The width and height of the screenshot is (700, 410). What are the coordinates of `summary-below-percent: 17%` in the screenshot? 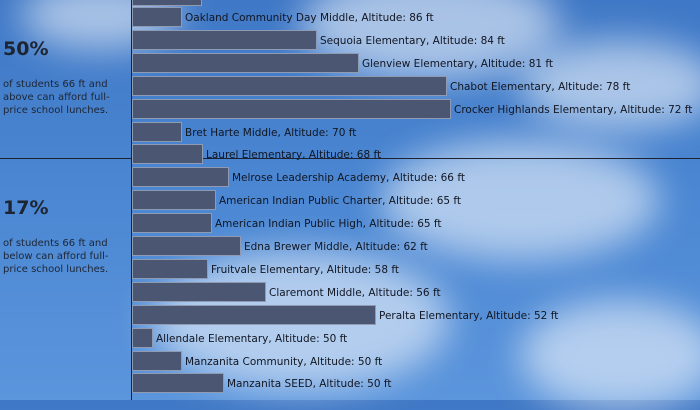 It's located at (26, 208).